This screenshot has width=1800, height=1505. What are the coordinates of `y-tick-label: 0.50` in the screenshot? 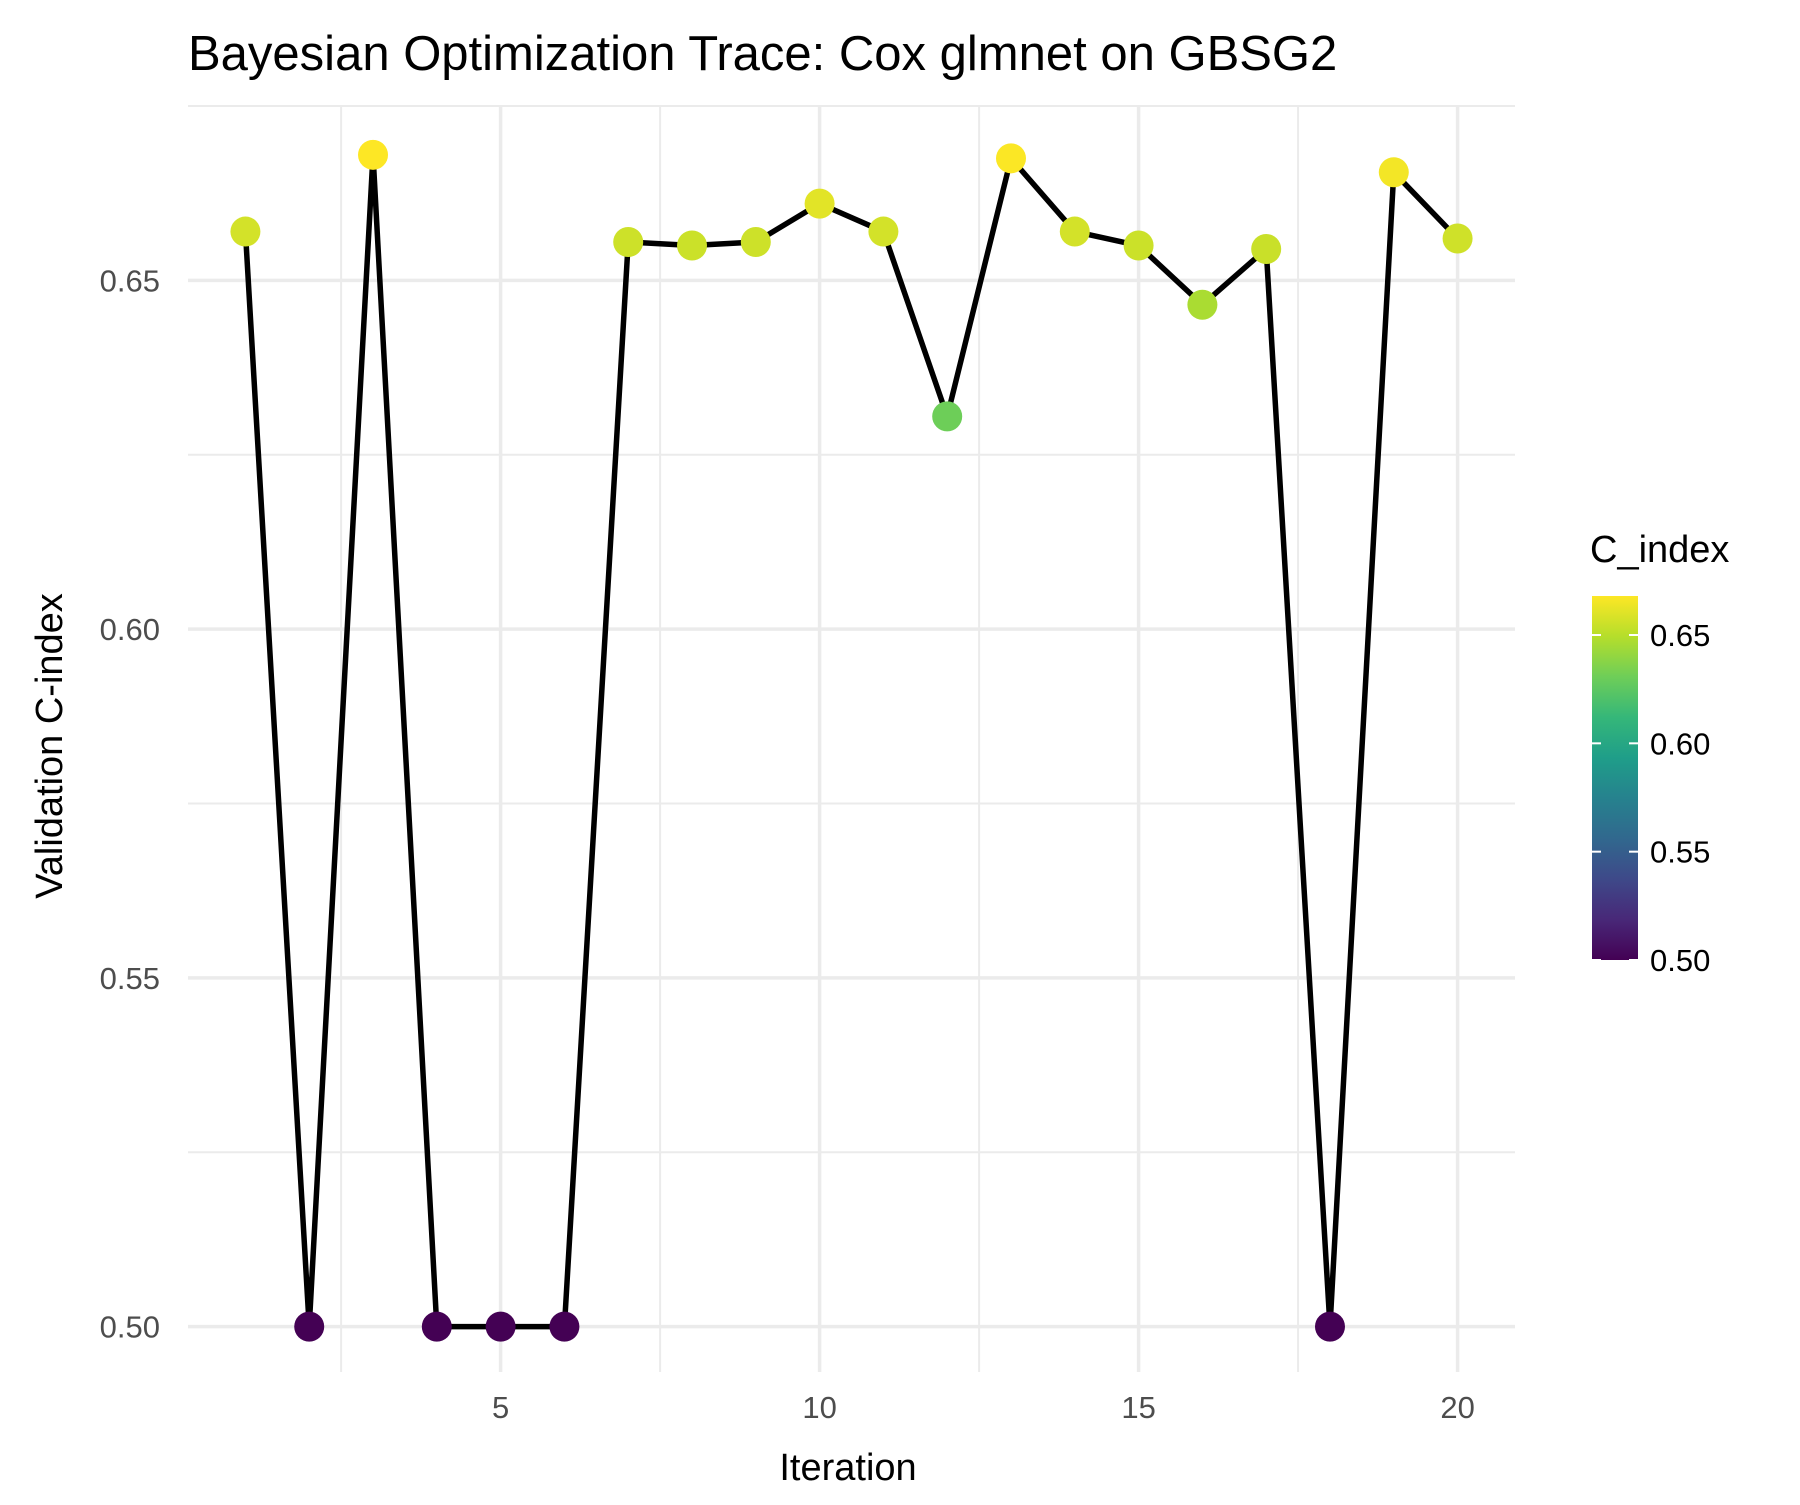 It's located at (130, 1327).